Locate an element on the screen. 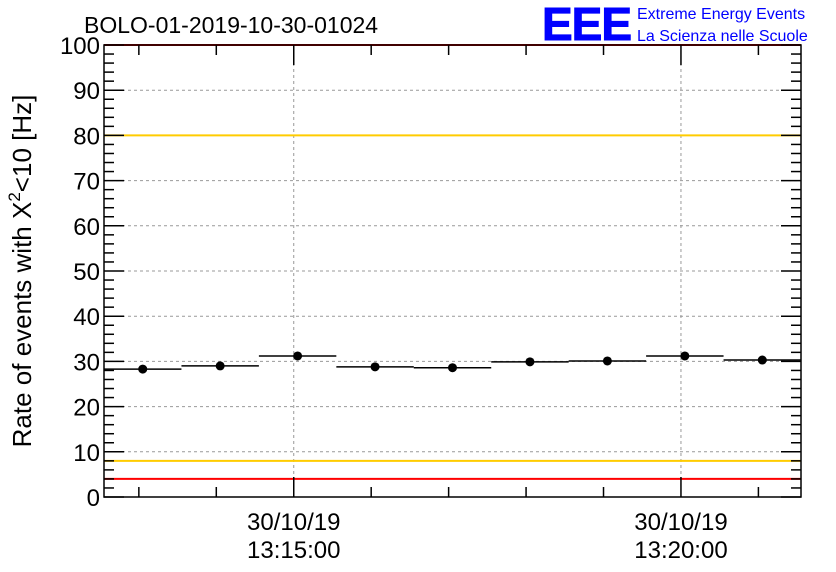 This screenshot has width=836, height=572. logo-line2: La Scienza nelle Scuole is located at coordinates (722, 36).